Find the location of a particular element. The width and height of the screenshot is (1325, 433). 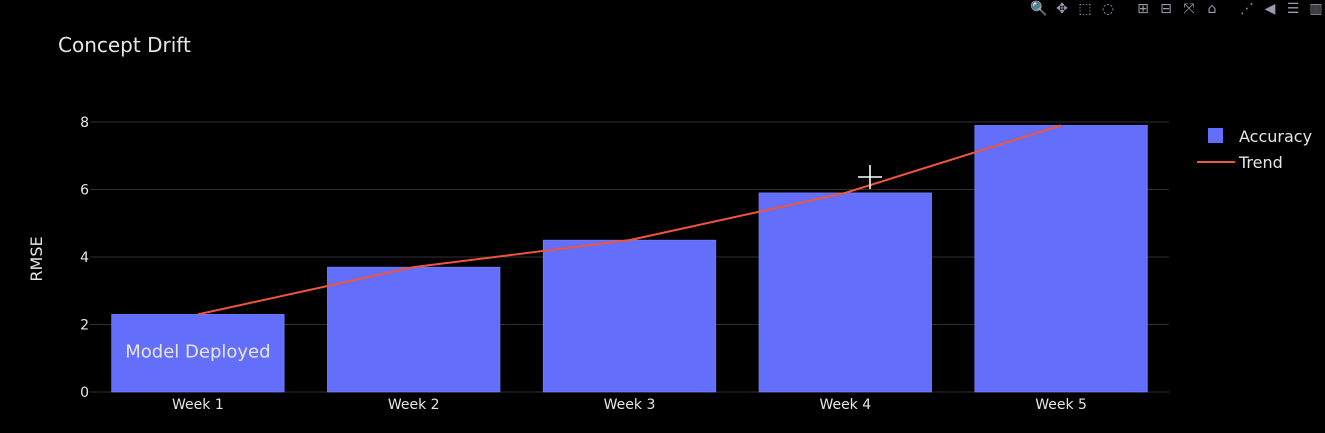

x-tick-label: Week 2 is located at coordinates (414, 405).